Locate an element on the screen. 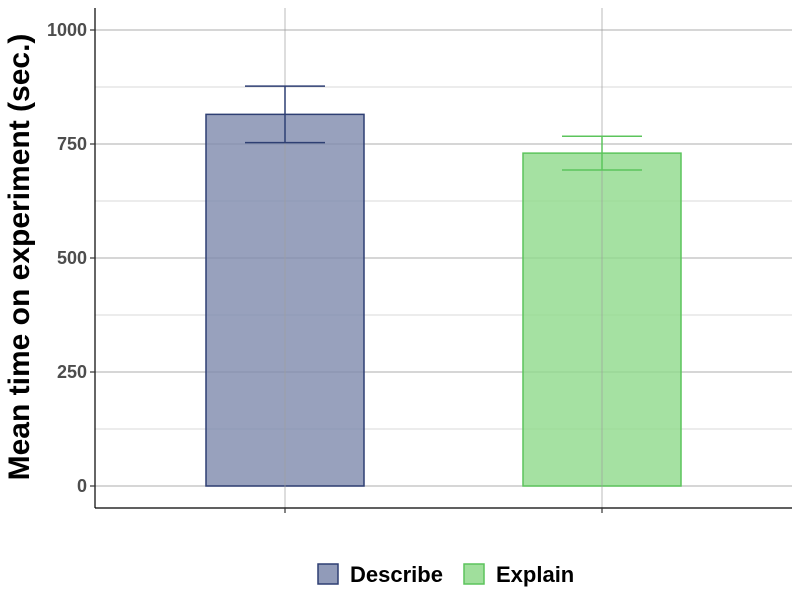 This screenshot has width=800, height=600. legend-label-describe: Describe is located at coordinates (396, 574).